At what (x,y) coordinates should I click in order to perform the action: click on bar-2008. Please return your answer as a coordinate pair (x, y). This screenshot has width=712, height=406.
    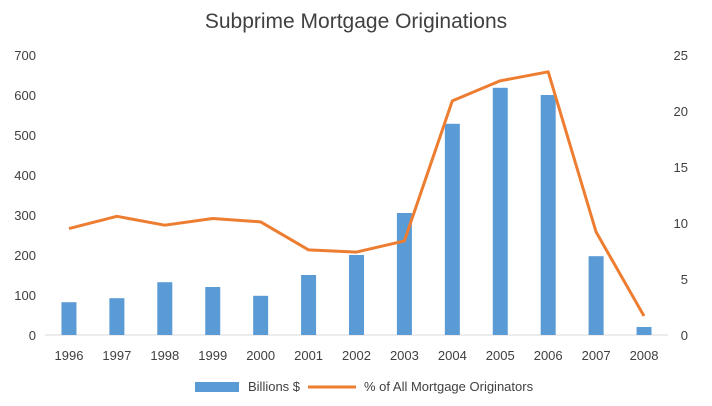
    Looking at the image, I should click on (644, 331).